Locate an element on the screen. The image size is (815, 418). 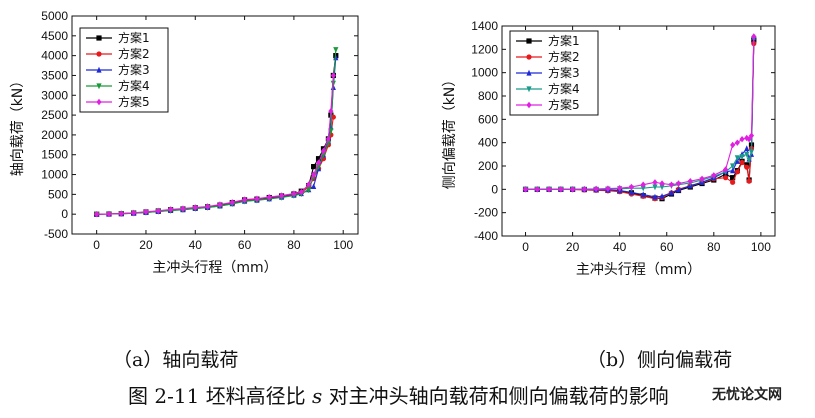
y-tick-label: 1000 is located at coordinates (54, 175).